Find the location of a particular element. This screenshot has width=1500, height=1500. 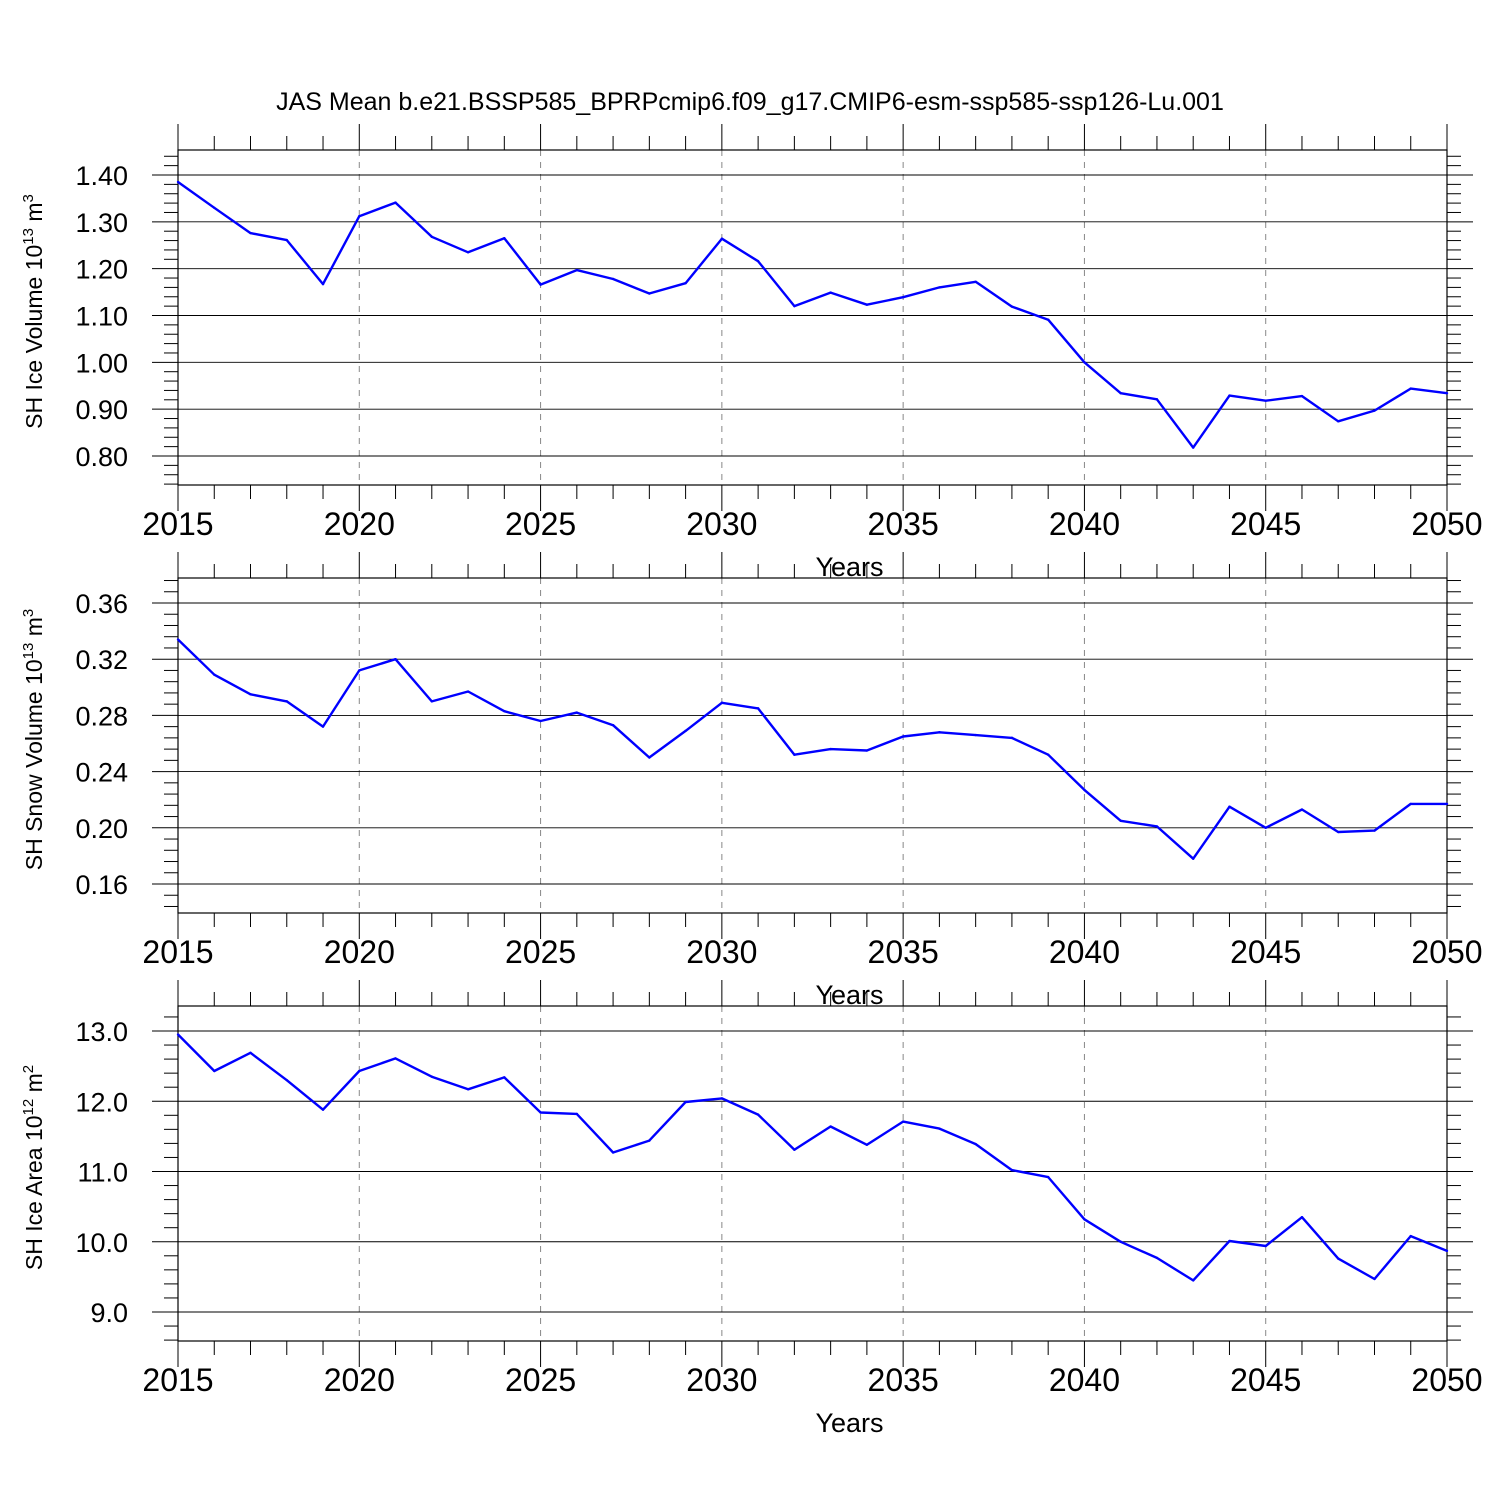

y-tick-label: 1.00 is located at coordinates (101, 363).